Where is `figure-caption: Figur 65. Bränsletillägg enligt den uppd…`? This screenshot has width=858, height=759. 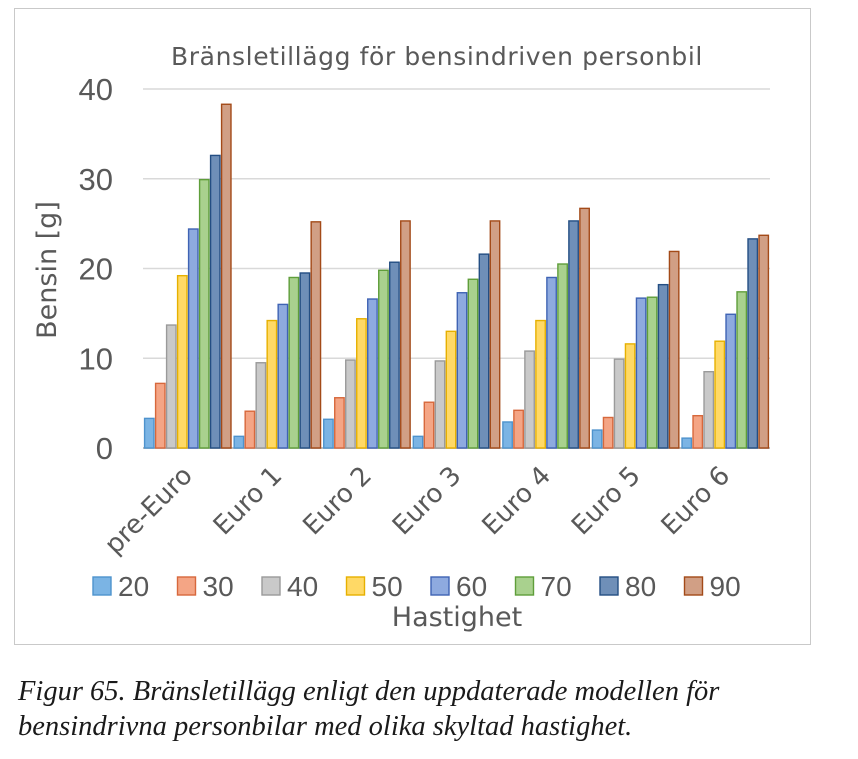 figure-caption: Figur 65. Bränsletillägg enligt den uppd… is located at coordinates (438, 709).